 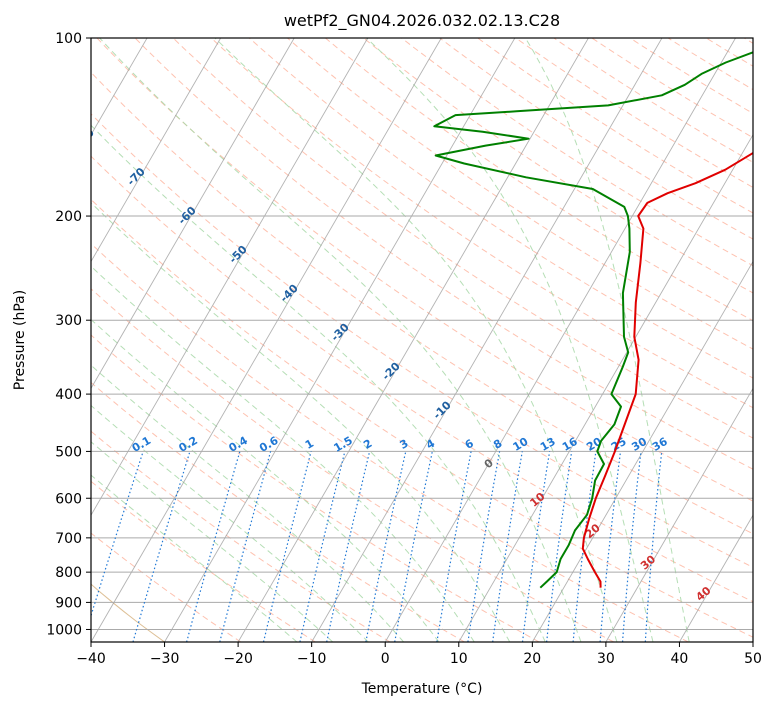 I want to click on x-tick-label: 30, so click(x=606, y=659).